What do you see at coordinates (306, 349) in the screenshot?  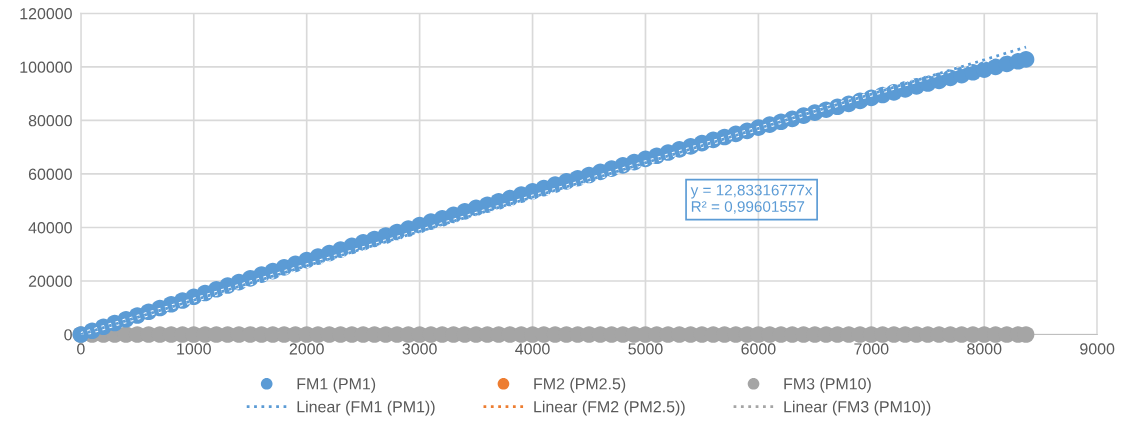 I see `x-tick-label: 2000` at bounding box center [306, 349].